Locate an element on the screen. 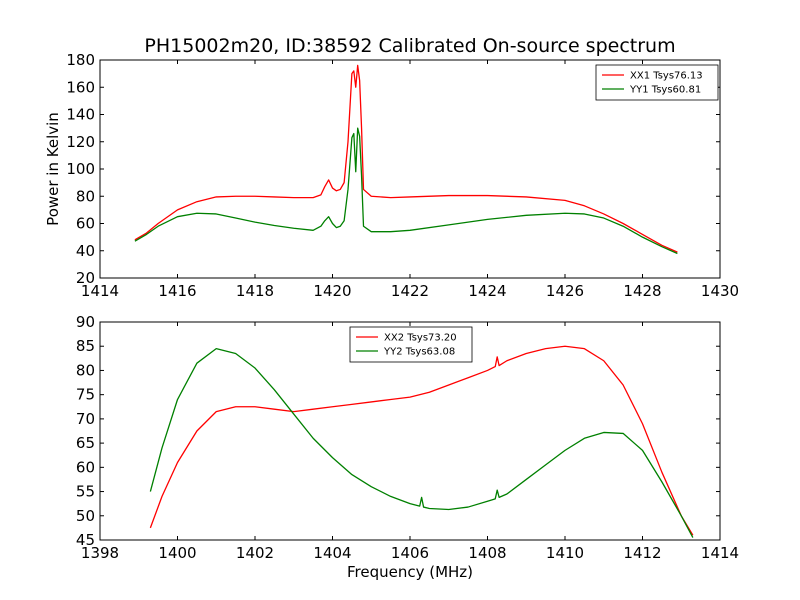 The height and width of the screenshot is (600, 800). y-tick-label: 100 is located at coordinates (80, 169).